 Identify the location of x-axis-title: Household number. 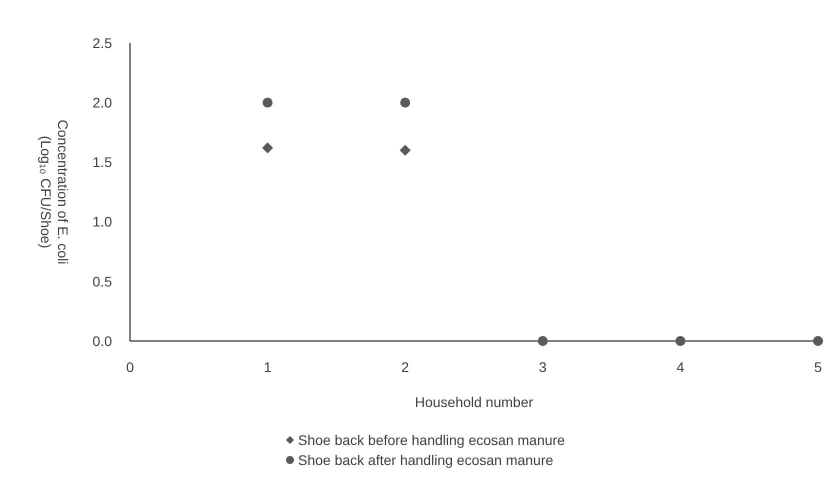
(474, 402).